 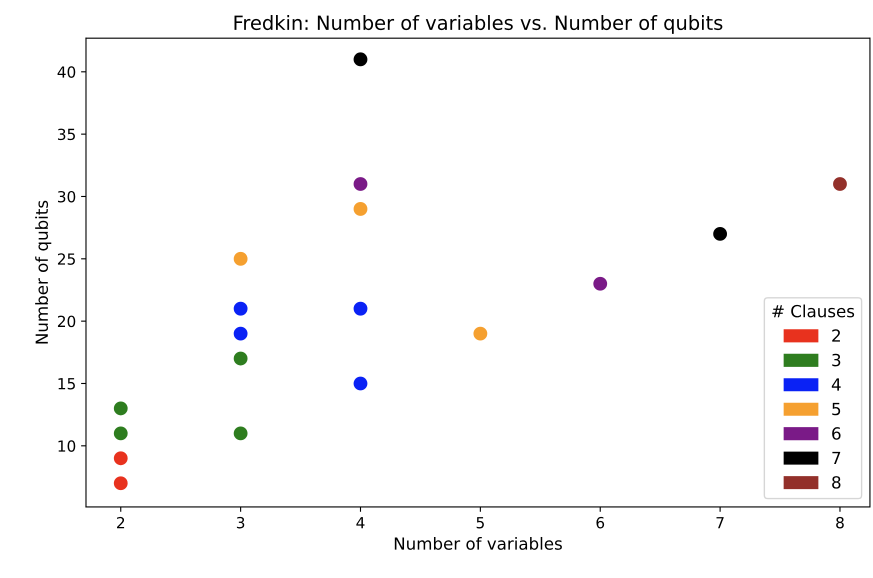 What do you see at coordinates (67, 72) in the screenshot?
I see `y-tick-label: 40` at bounding box center [67, 72].